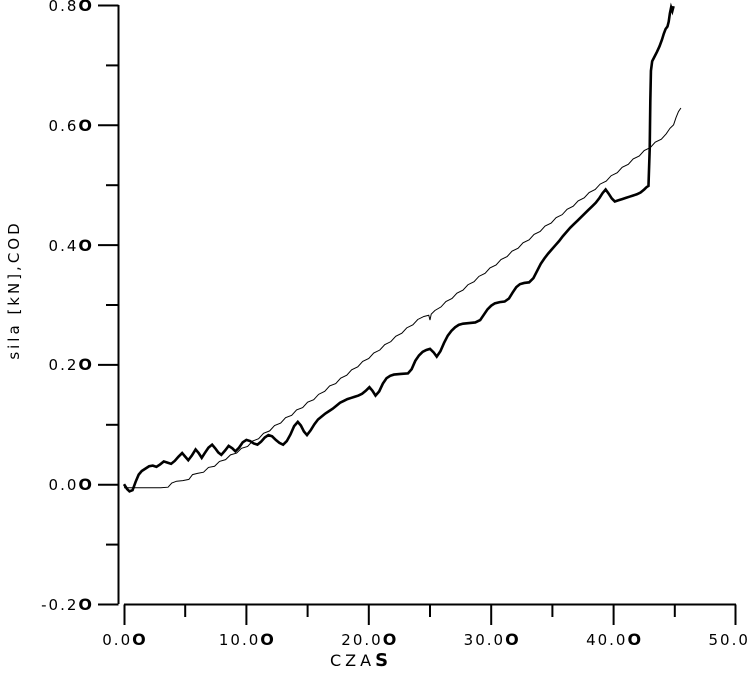  Describe the element at coordinates (66, 604) in the screenshot. I see `y-tick-label: -0.2O` at that location.